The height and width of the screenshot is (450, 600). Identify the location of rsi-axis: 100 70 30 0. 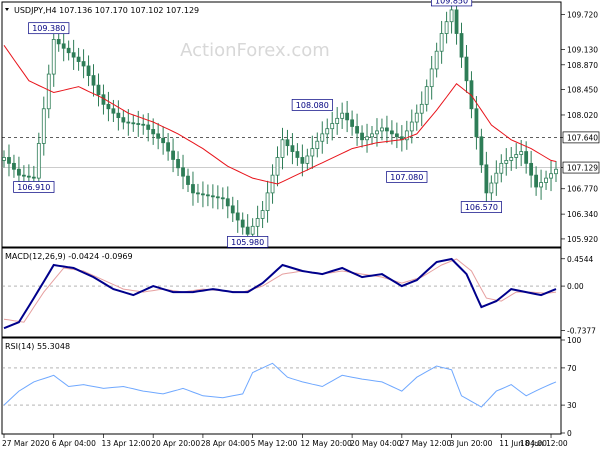
(571, 387).